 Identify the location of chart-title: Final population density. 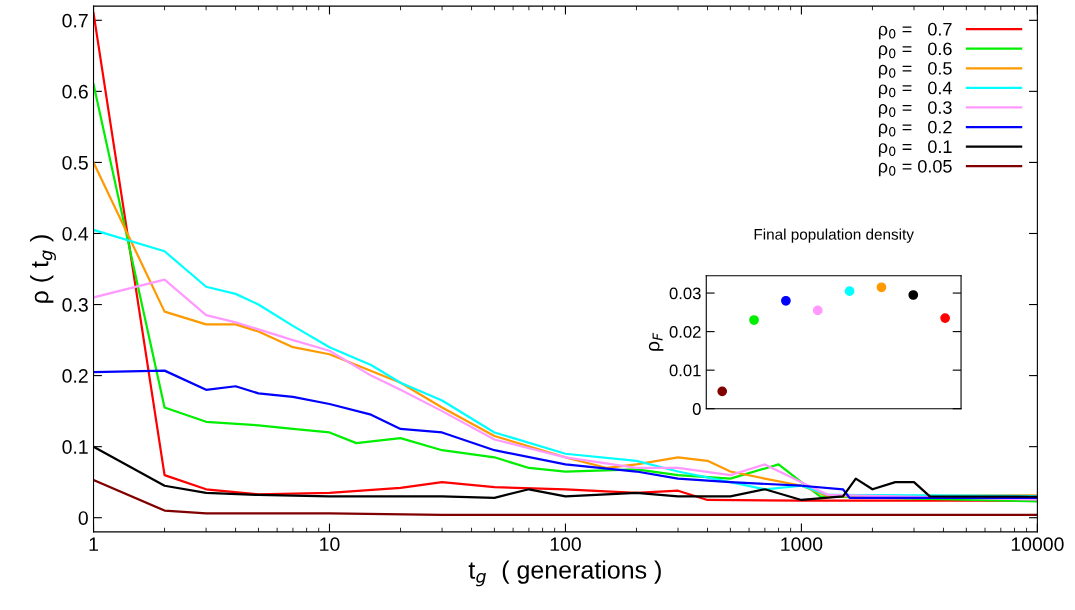
(834, 235).